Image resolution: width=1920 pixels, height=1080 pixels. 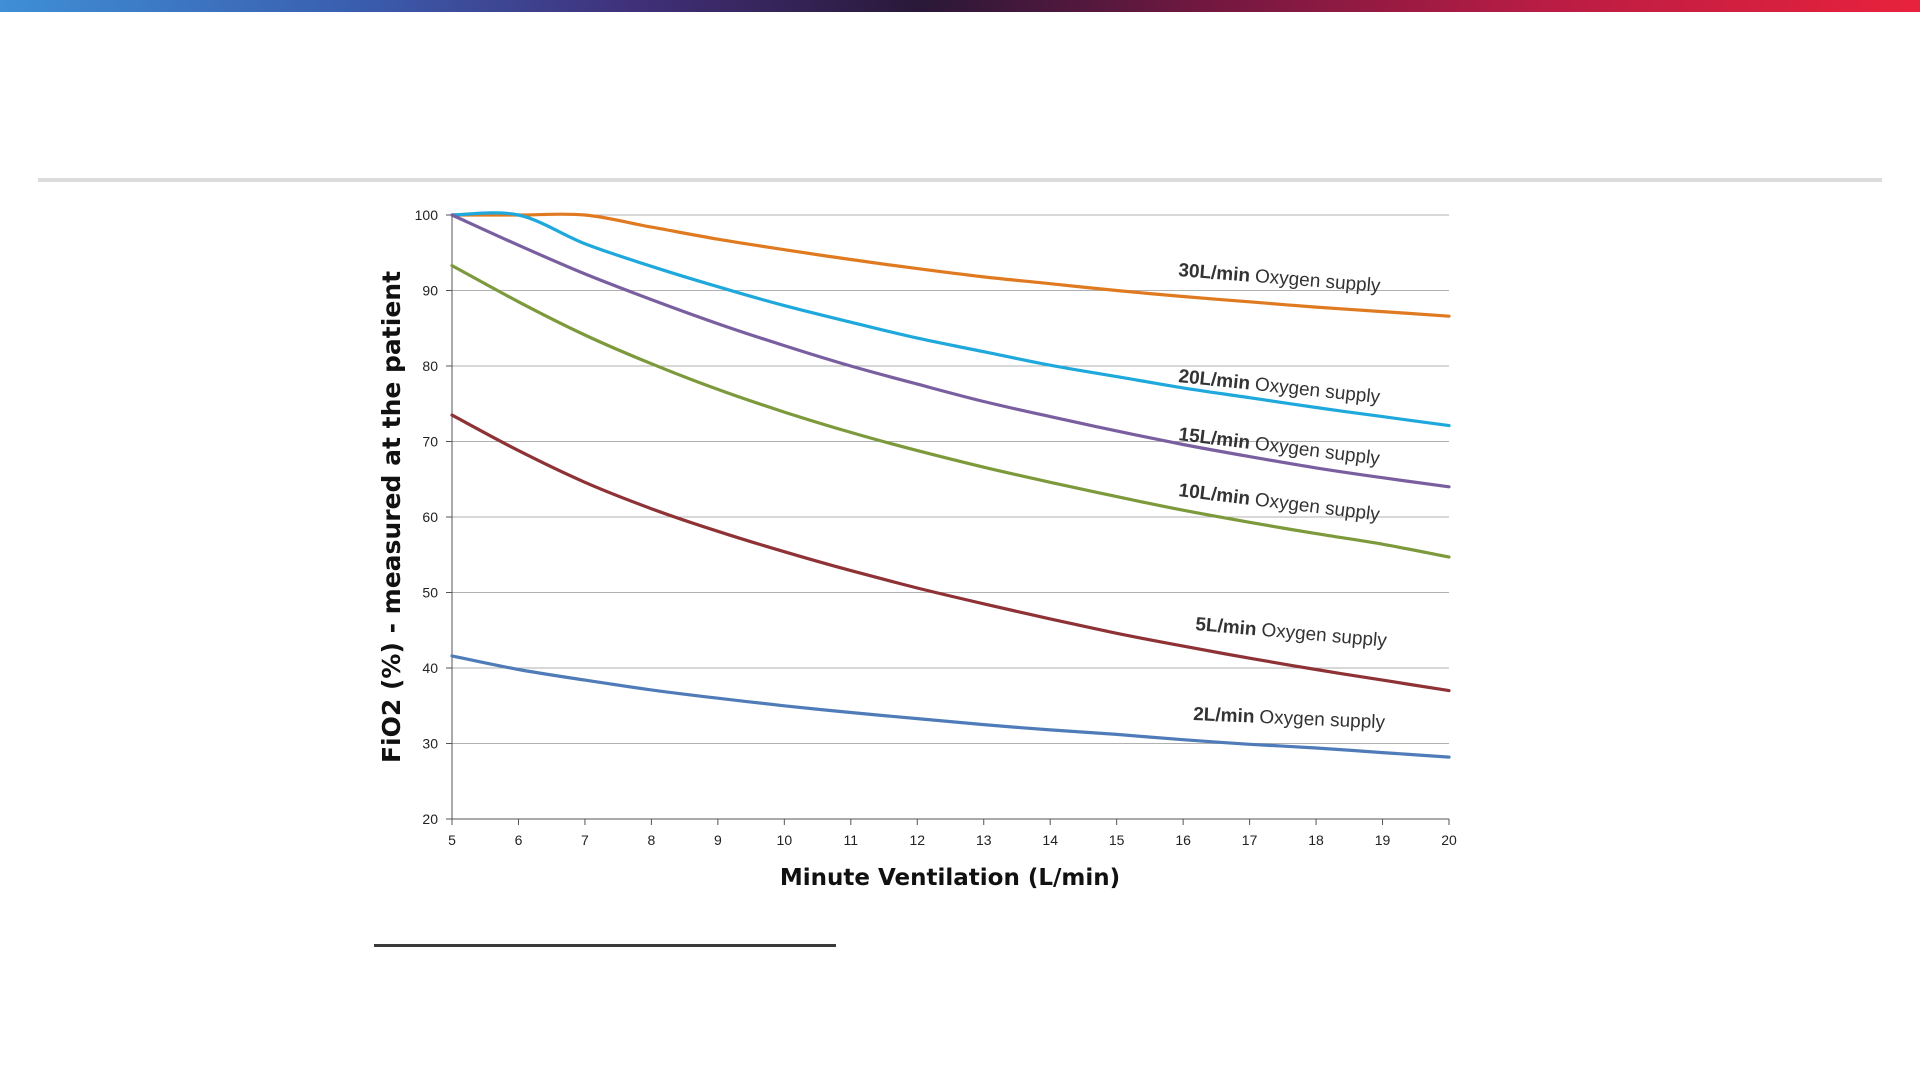 What do you see at coordinates (785, 840) in the screenshot?
I see `x-tick-label: 10` at bounding box center [785, 840].